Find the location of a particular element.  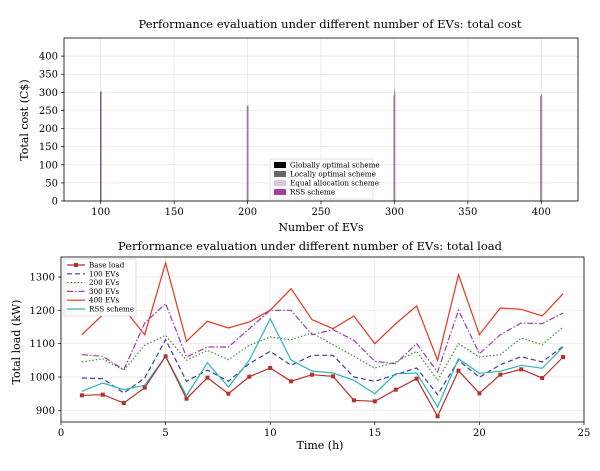

cost-xtick-label: 400 is located at coordinates (541, 212).